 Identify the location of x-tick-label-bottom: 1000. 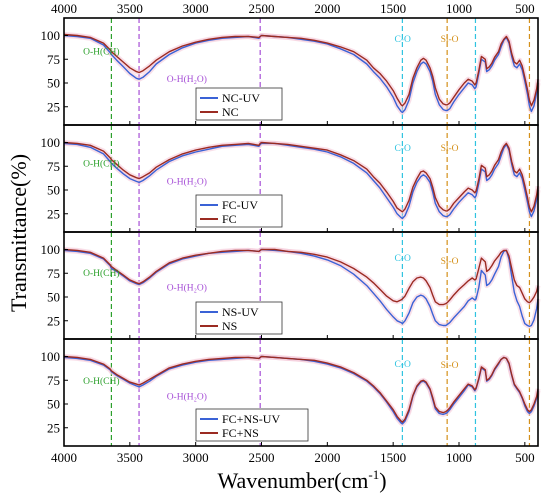
(459, 457).